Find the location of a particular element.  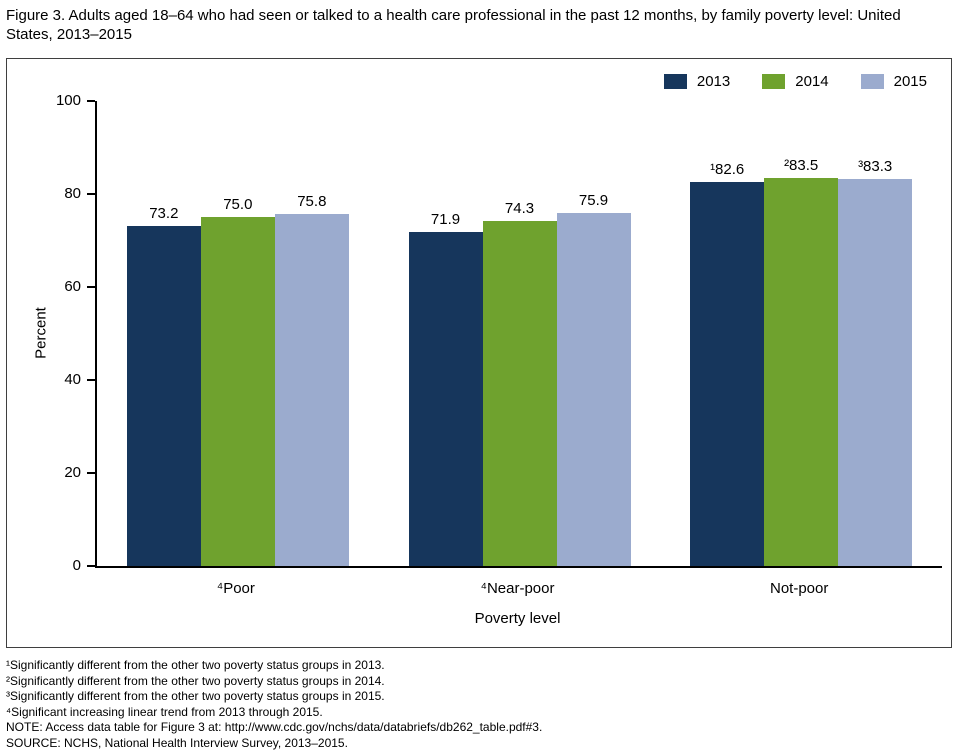

legend-item-2013: 2013 is located at coordinates (697, 81).